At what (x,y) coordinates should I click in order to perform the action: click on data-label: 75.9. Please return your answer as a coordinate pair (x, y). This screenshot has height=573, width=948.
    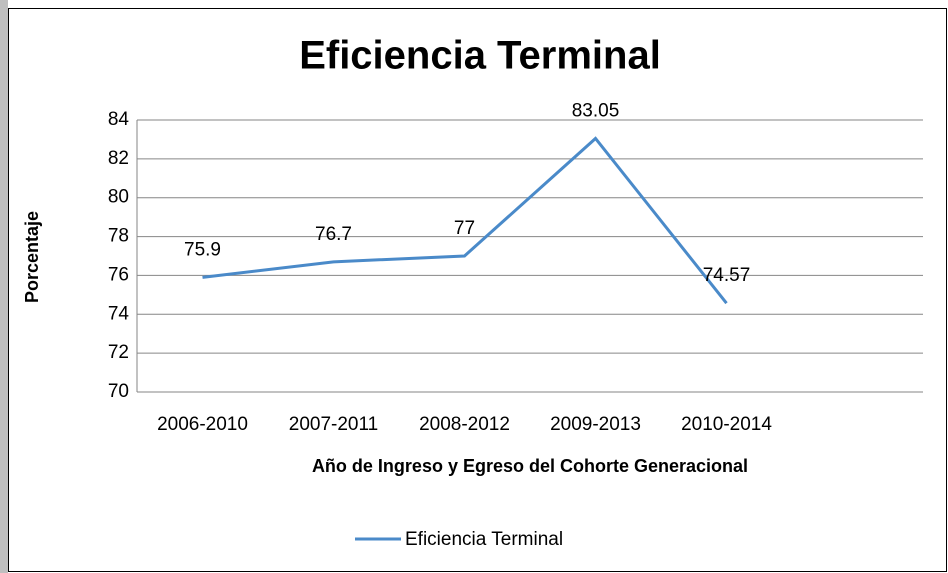
    Looking at the image, I should click on (202, 249).